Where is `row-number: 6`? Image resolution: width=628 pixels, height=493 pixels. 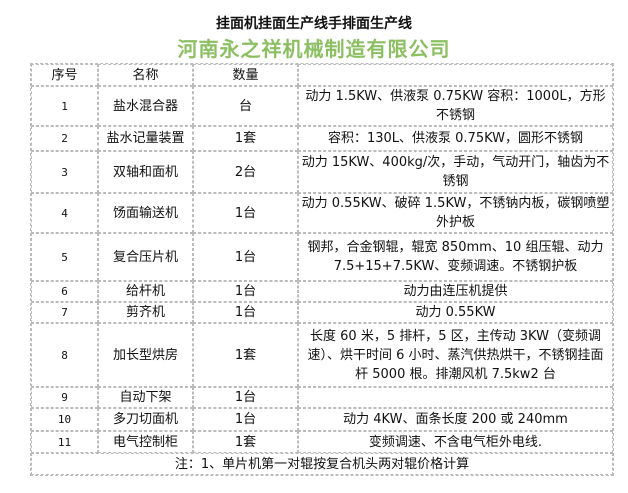
row-number: 6 is located at coordinates (64, 291).